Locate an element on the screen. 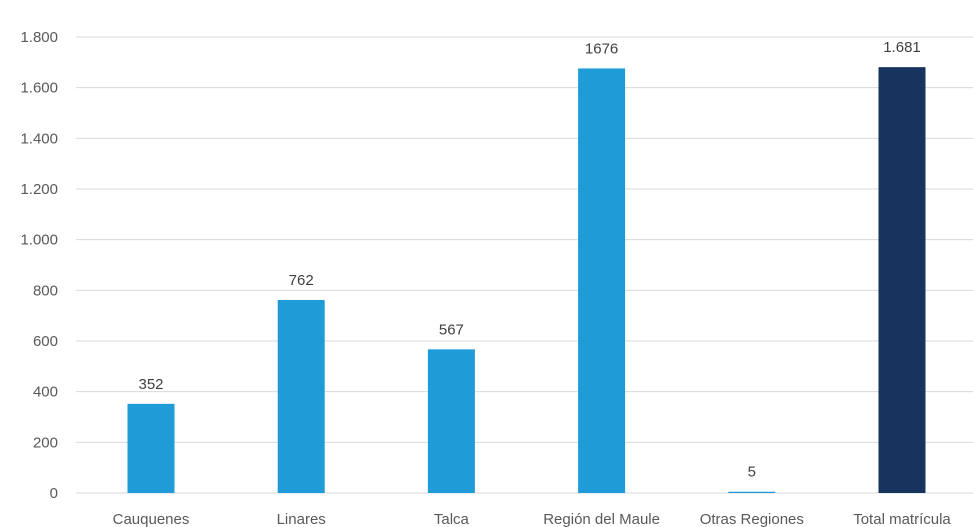 This screenshot has height=527, width=973. y-tick-label: 0 is located at coordinates (54, 493).